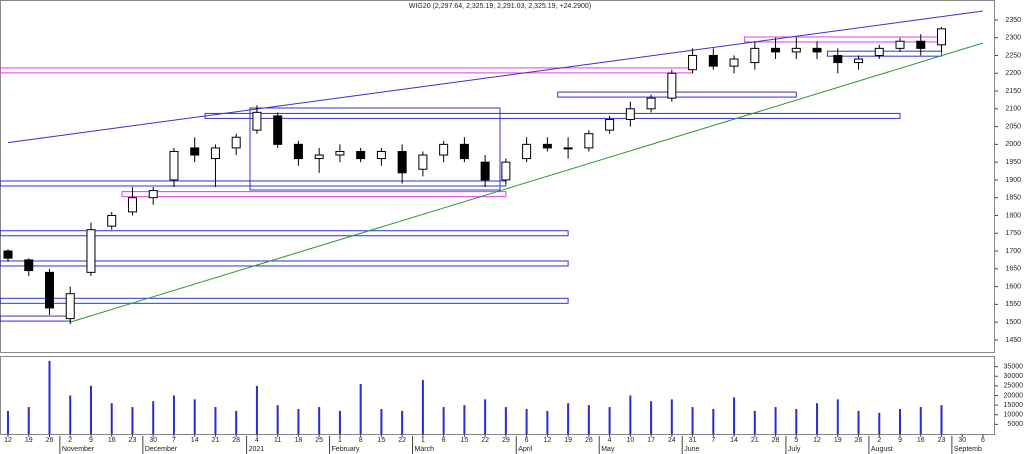  I want to click on y-tick-label: 2350, so click(1013, 20).